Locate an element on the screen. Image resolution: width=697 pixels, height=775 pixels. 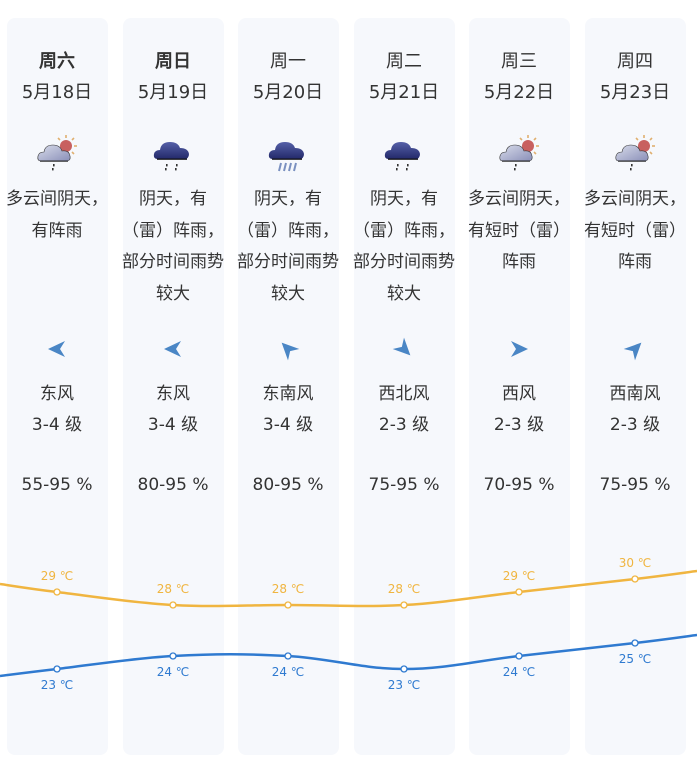
weather-description: 多云间阴天，有阵雨 is located at coordinates (57, 215).